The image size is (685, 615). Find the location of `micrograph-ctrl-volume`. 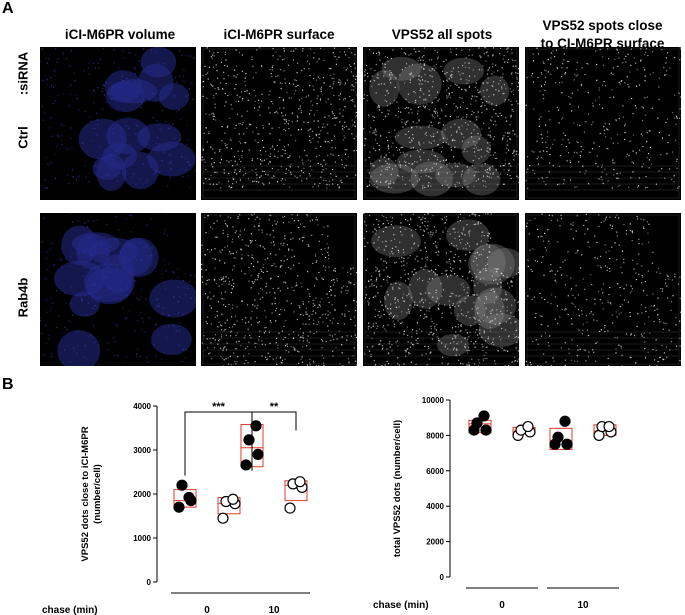

micrograph-ctrl-volume is located at coordinates (118, 123).